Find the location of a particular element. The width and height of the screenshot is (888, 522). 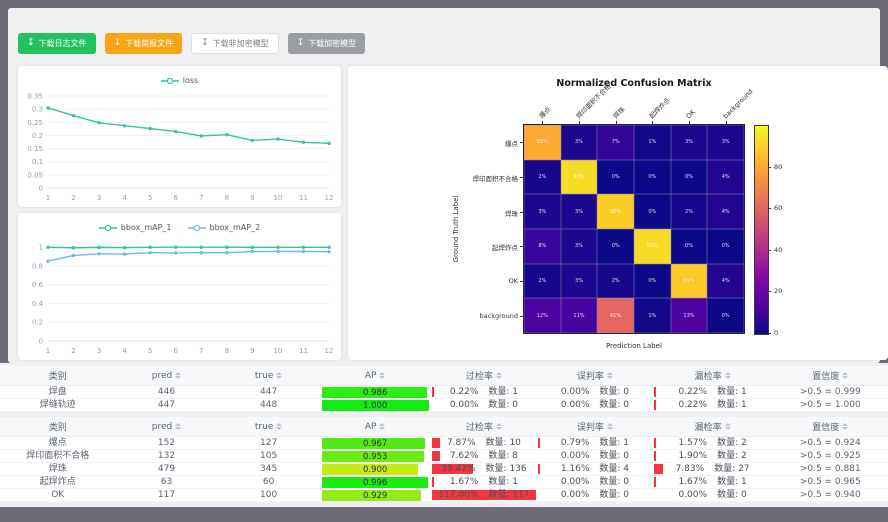

cm-cell-value: 93% is located at coordinates (579, 176).